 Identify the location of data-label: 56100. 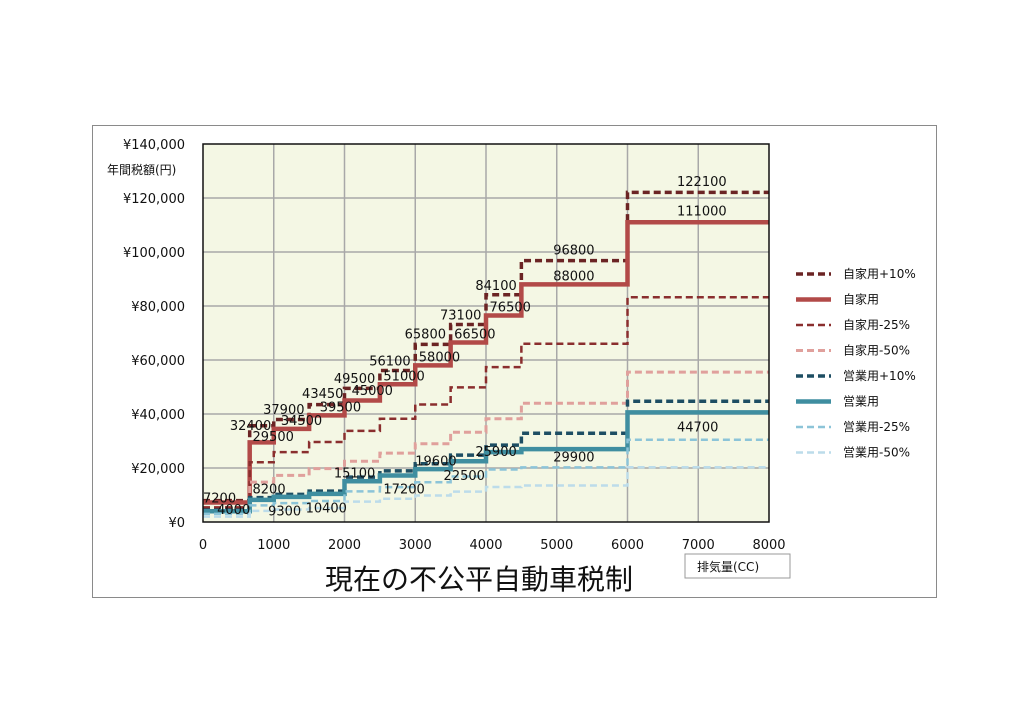
(389, 361).